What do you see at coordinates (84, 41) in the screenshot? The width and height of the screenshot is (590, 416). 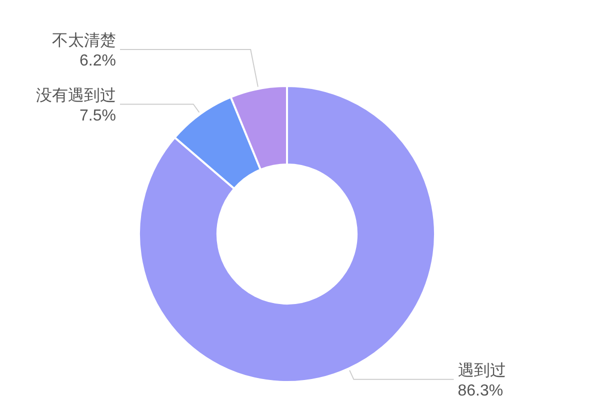 I see `slice-label: 不太清楚` at bounding box center [84, 41].